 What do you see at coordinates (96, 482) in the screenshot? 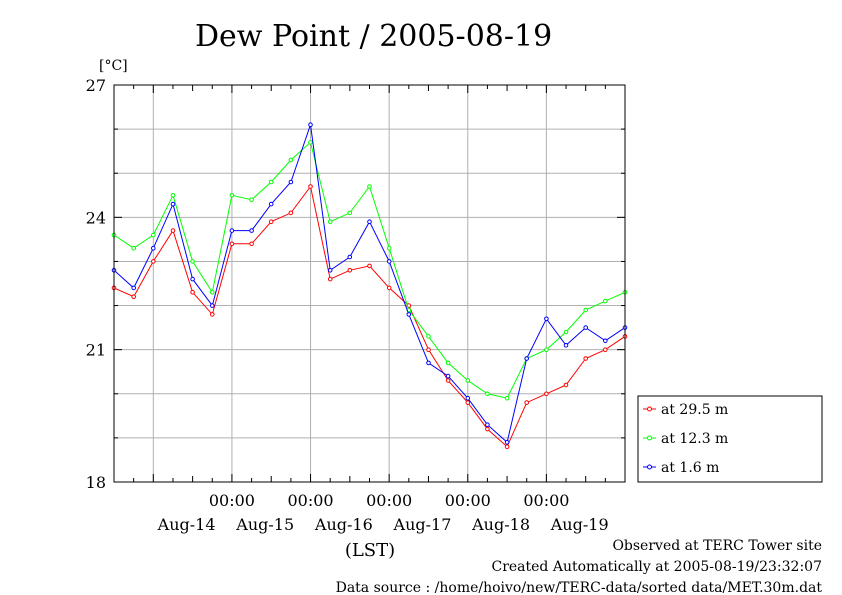
I see `y-tick-label: 18` at bounding box center [96, 482].